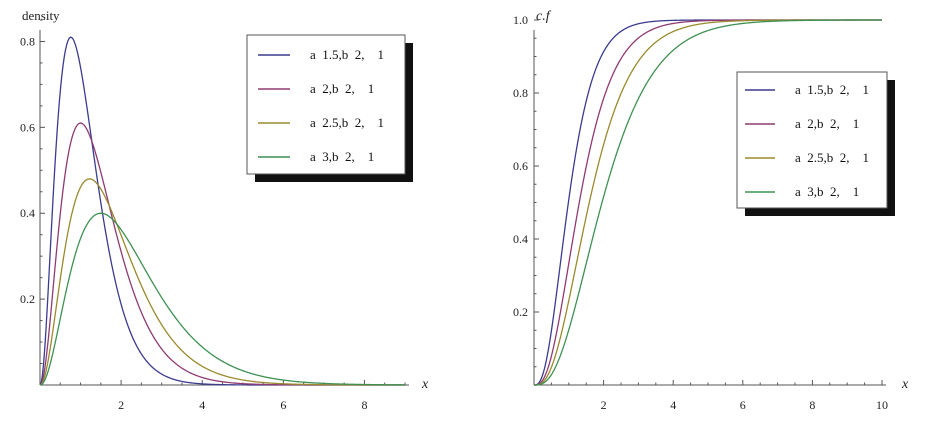 The width and height of the screenshot is (926, 421). Describe the element at coordinates (673, 405) in the screenshot. I see `cdf-x-tick-label: 4` at that location.